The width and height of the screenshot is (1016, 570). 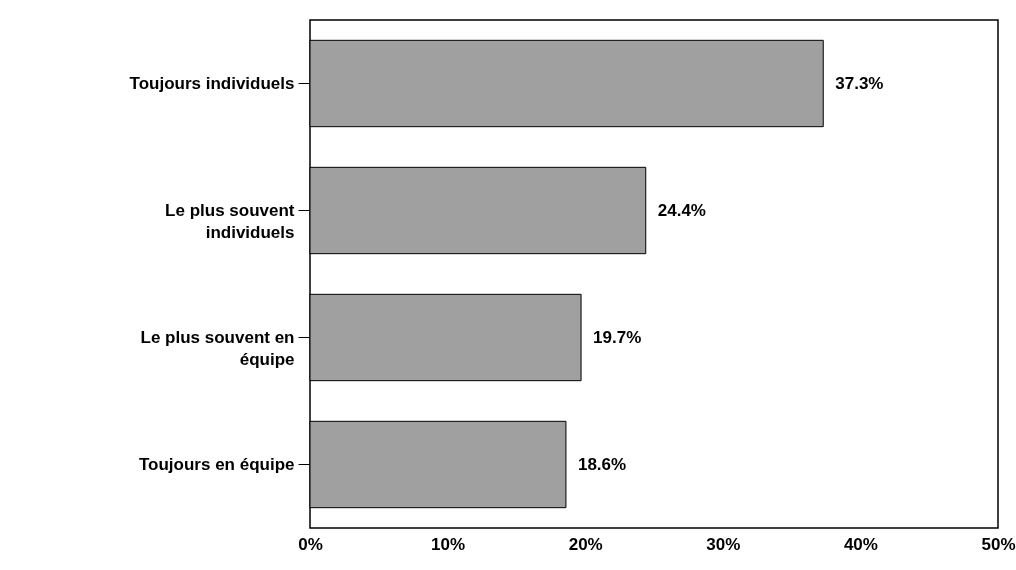 What do you see at coordinates (448, 544) in the screenshot?
I see `x-tick-label: 10%` at bounding box center [448, 544].